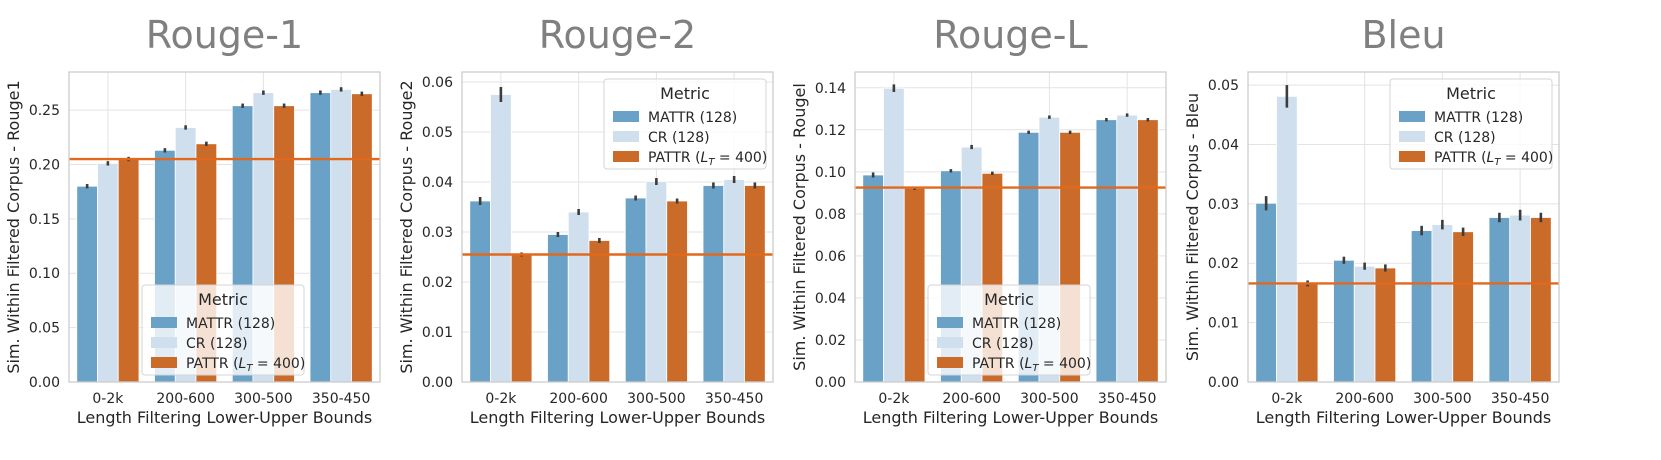 This screenshot has width=1661, height=460. Describe the element at coordinates (224, 35) in the screenshot. I see `subplot-title: Rouge-1` at that location.